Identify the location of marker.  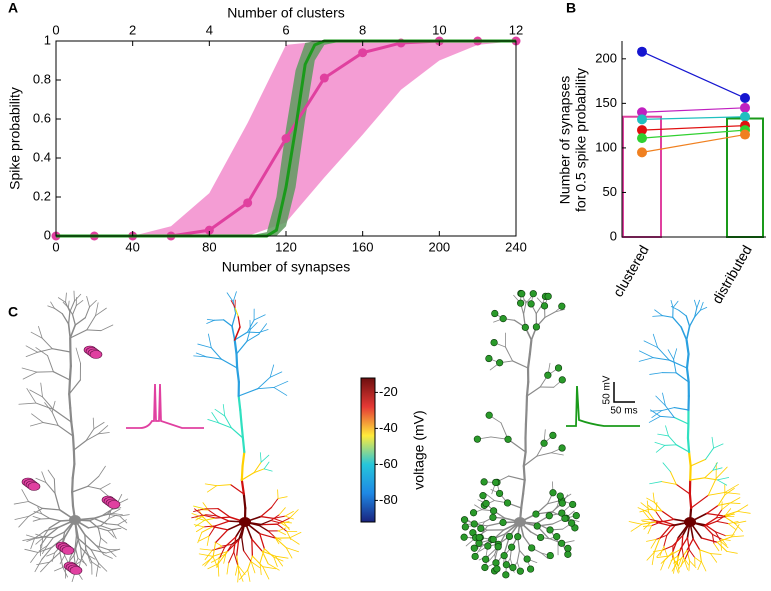
(209, 230).